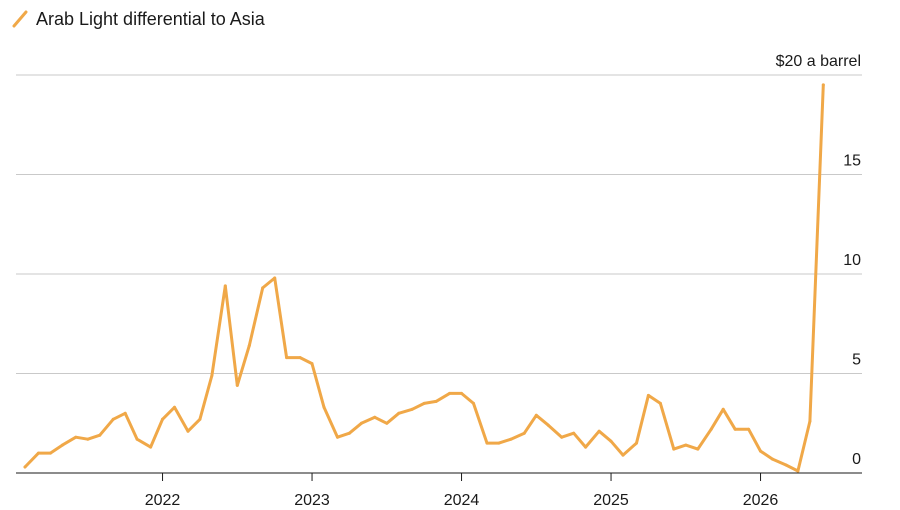 The height and width of the screenshot is (510, 900). What do you see at coordinates (818, 61) in the screenshot?
I see `y-tick-label-20: $20 a barrel` at bounding box center [818, 61].